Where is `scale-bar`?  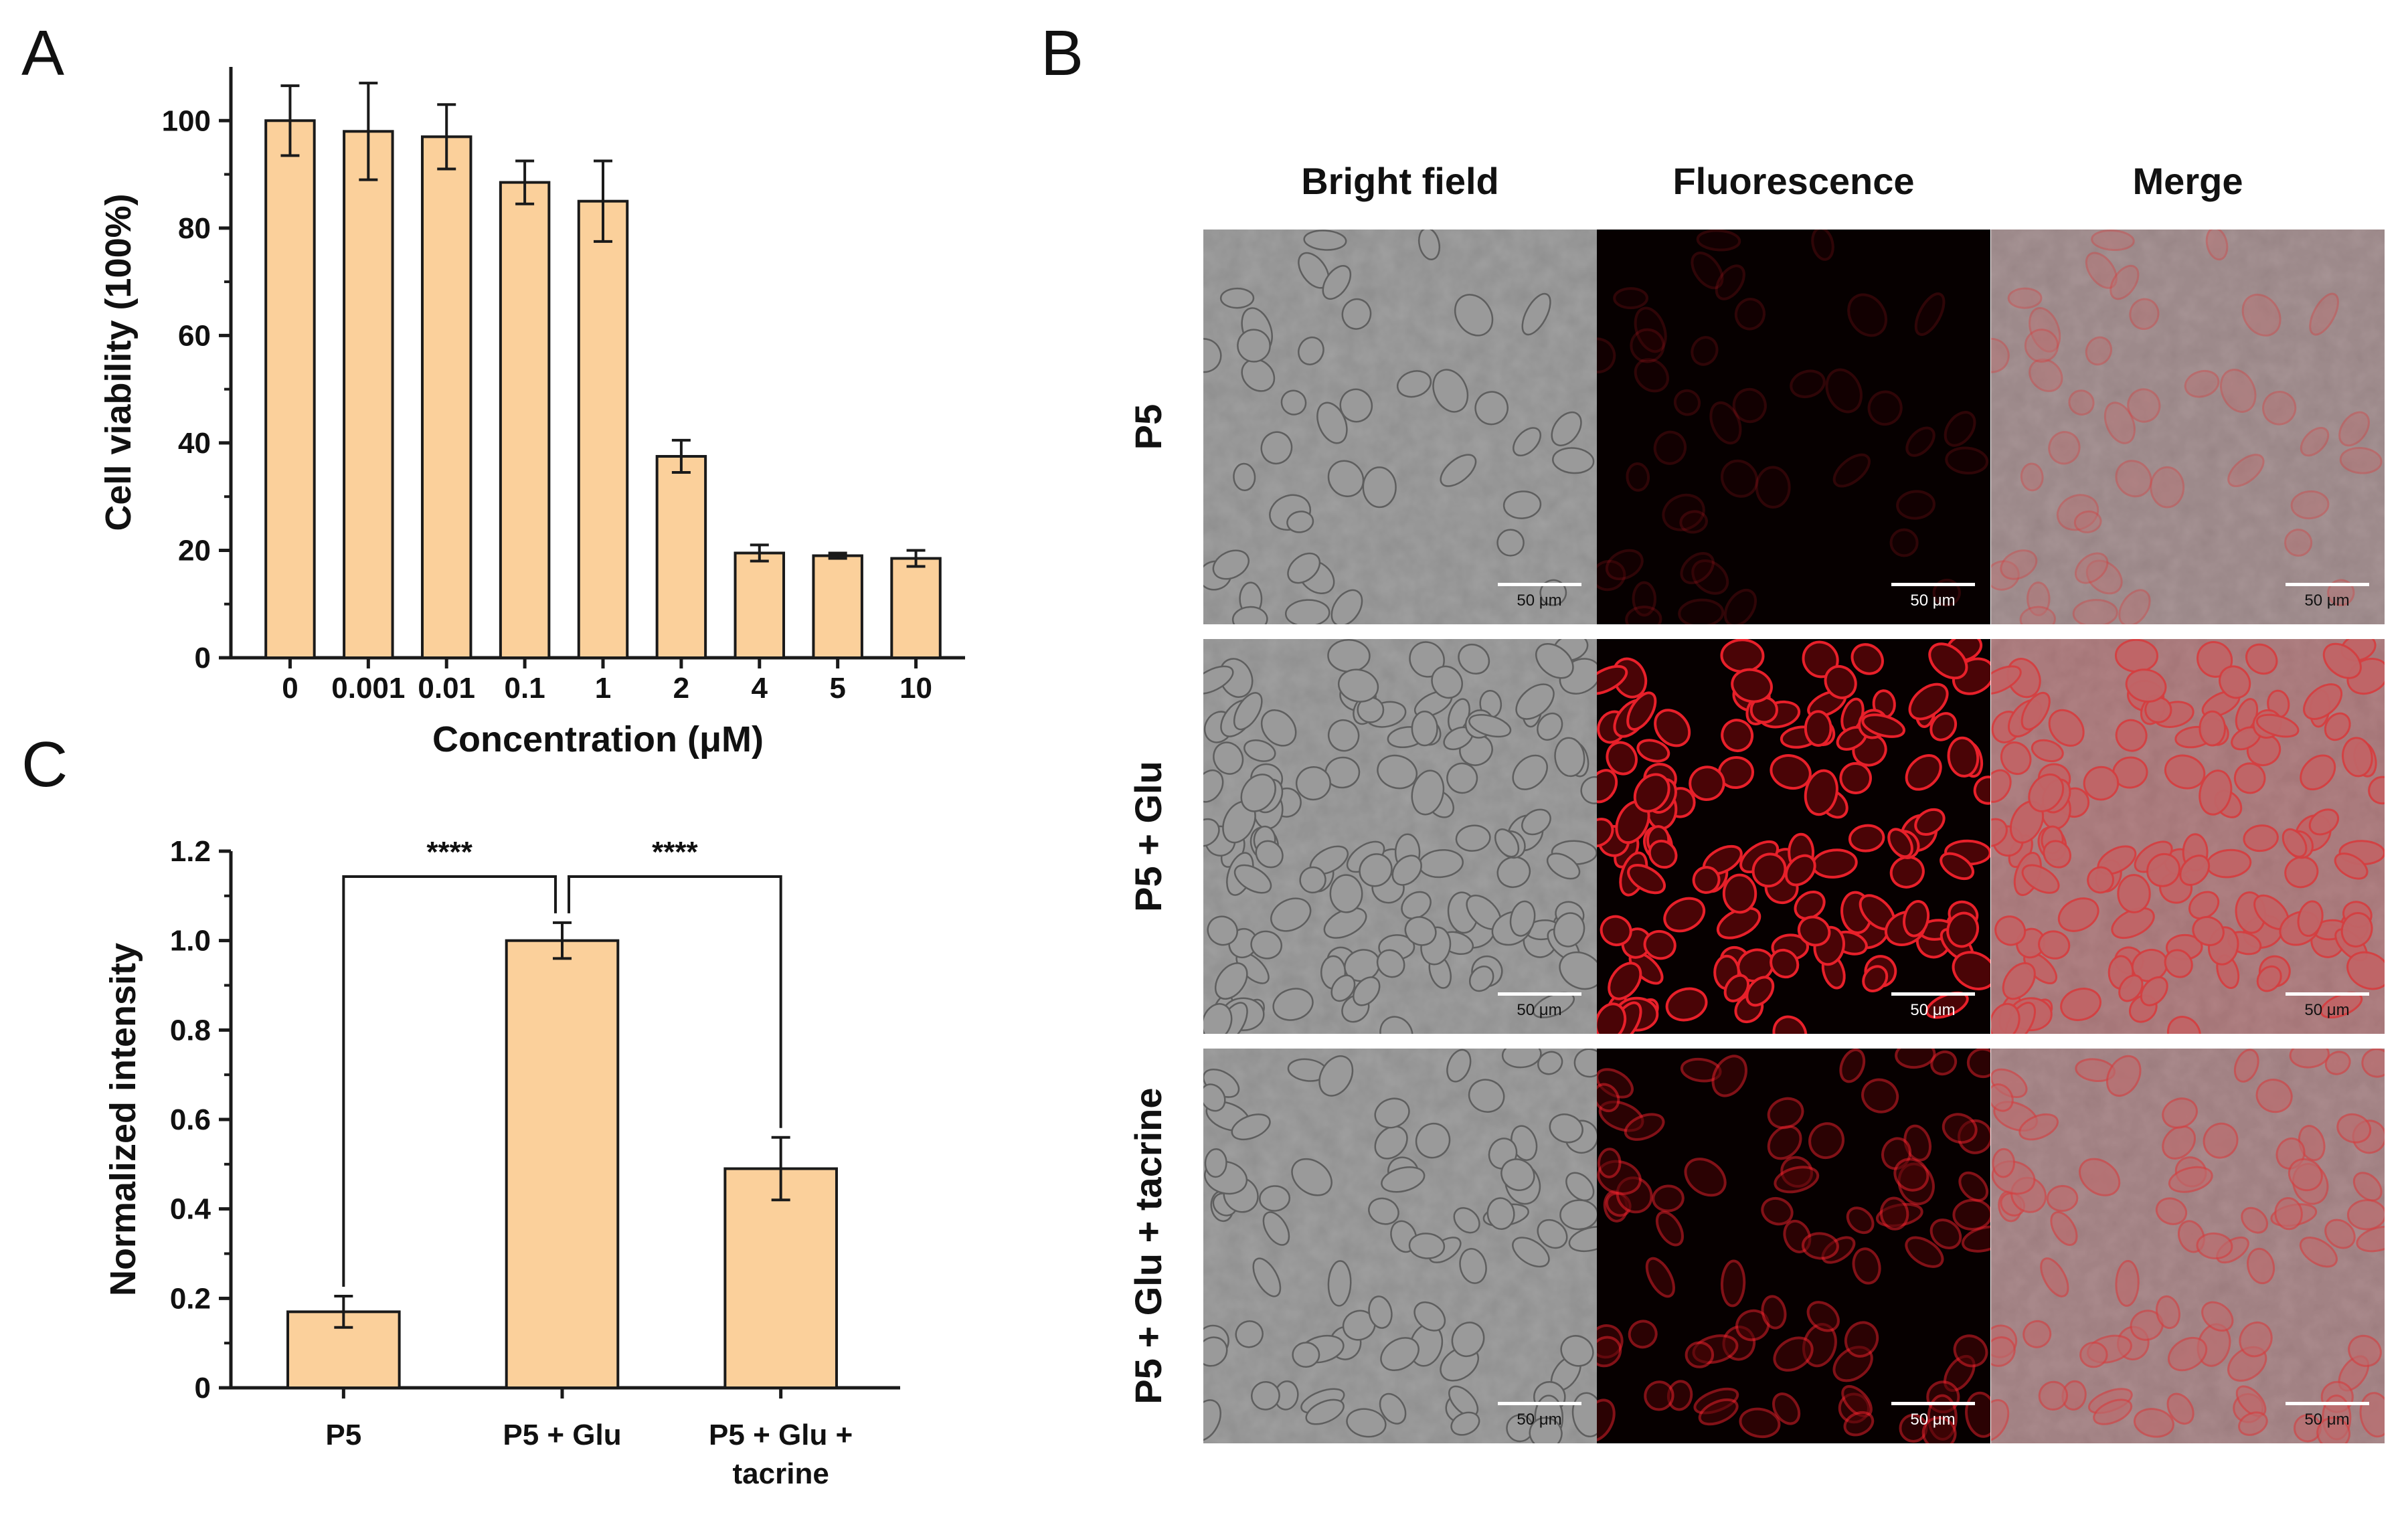
scale-bar is located at coordinates (2327, 1403).